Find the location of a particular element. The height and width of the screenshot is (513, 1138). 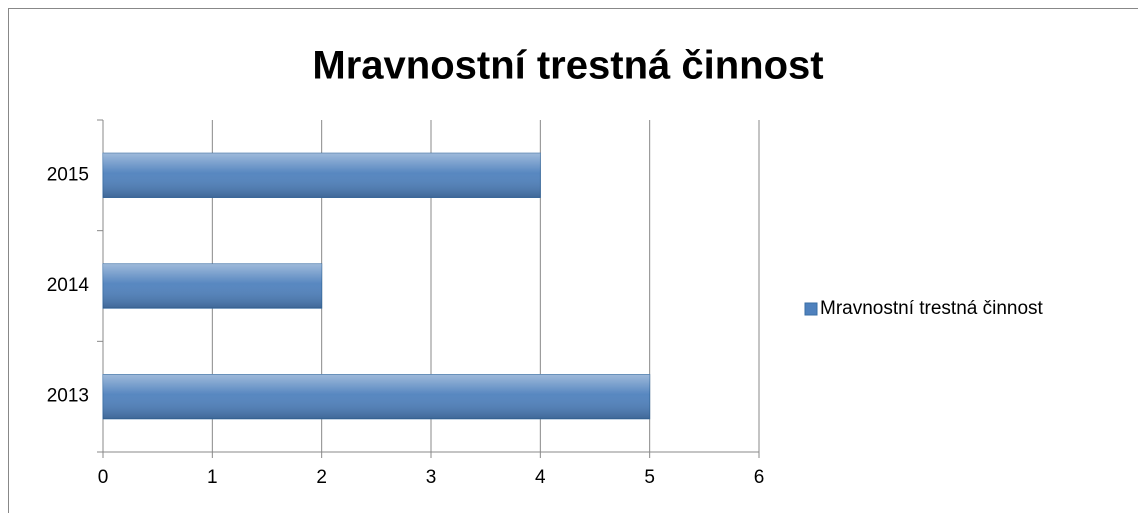

x-tick-label: 4 is located at coordinates (540, 477).